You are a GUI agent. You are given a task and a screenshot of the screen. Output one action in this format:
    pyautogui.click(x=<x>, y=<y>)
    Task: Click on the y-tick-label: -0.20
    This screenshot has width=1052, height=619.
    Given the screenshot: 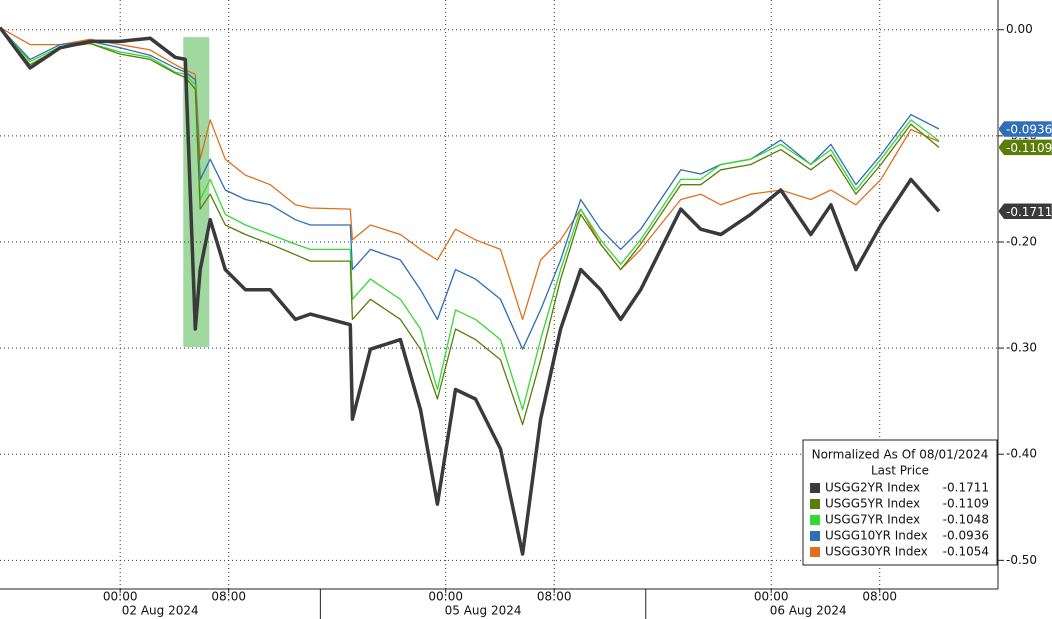 What is the action you would take?
    pyautogui.click(x=1021, y=241)
    